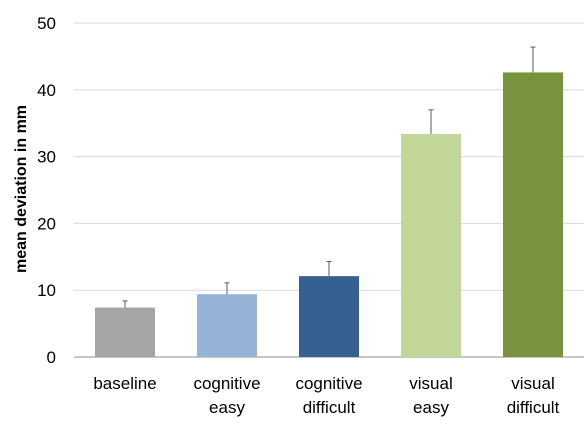 The height and width of the screenshot is (425, 584). I want to click on y-tick-labels: 0 10 20 30 40 50, so click(46, 190).